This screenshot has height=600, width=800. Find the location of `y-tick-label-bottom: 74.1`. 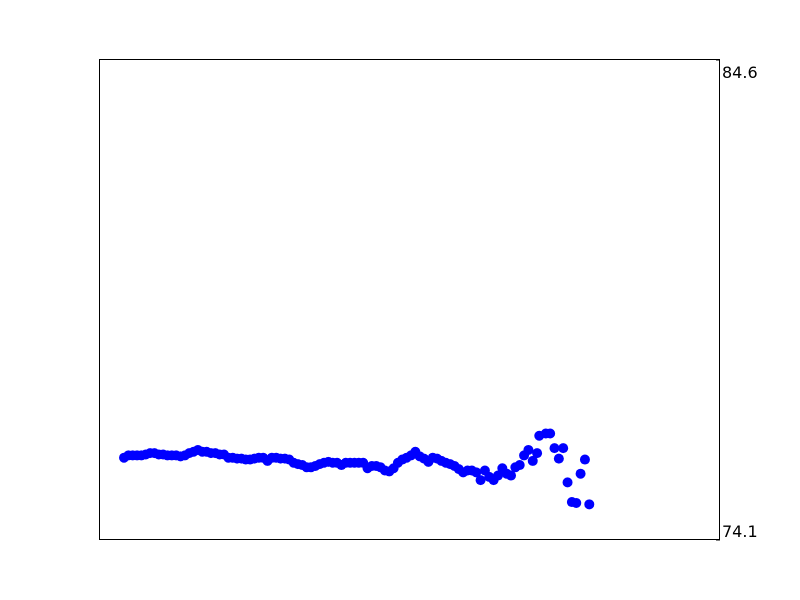

y-tick-label-bottom: 74.1 is located at coordinates (740, 531).